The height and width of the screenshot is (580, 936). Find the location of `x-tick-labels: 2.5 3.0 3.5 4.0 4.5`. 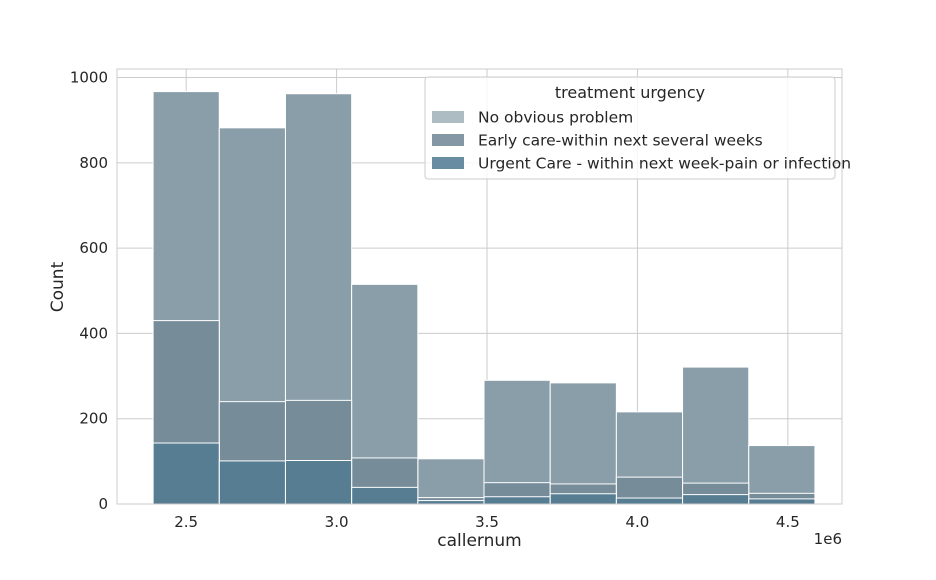

x-tick-labels: 2.5 3.0 3.5 4.0 4.5 is located at coordinates (487, 522).